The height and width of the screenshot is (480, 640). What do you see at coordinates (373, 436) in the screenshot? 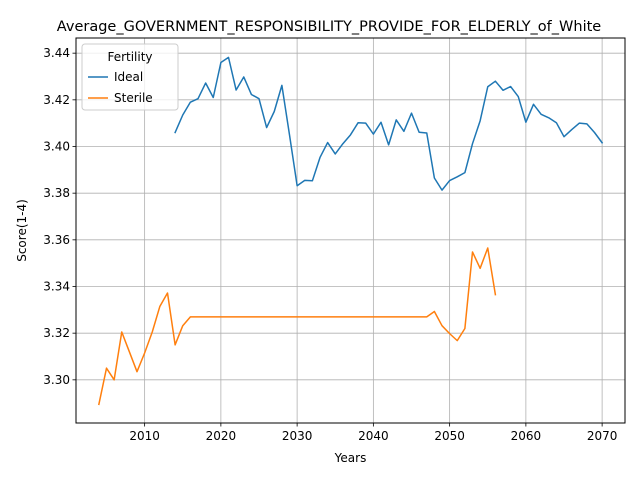
I see `x-tick-label: 2040` at bounding box center [373, 436].